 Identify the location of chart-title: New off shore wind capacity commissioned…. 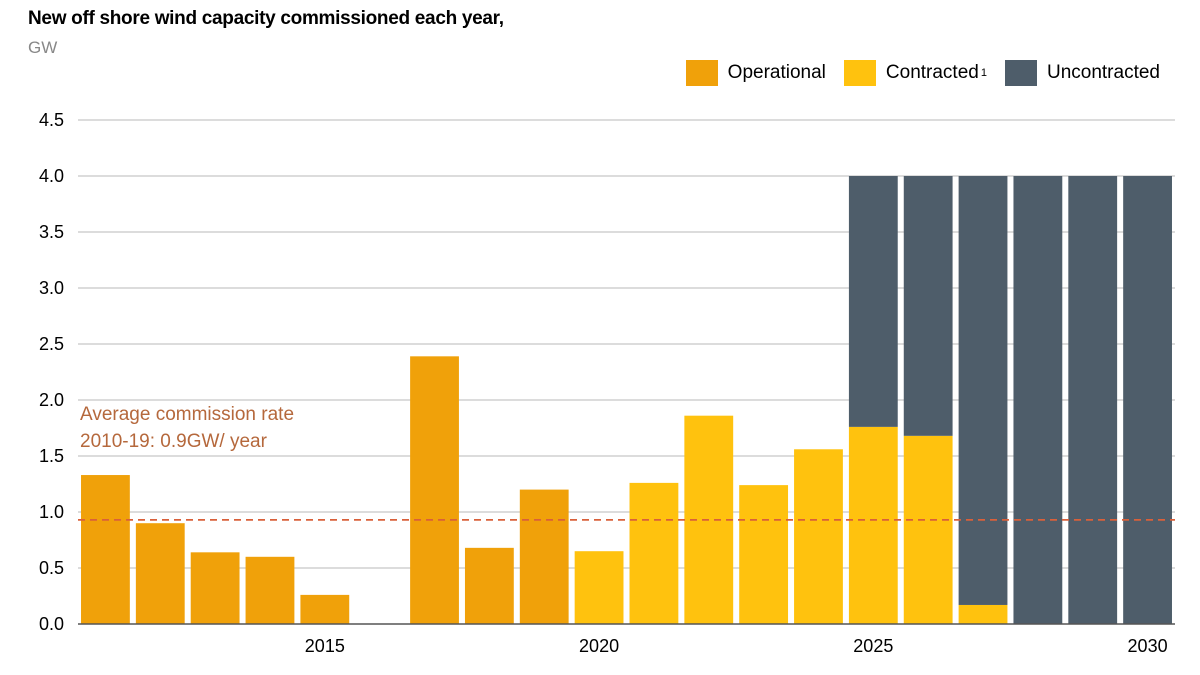
(266, 18).